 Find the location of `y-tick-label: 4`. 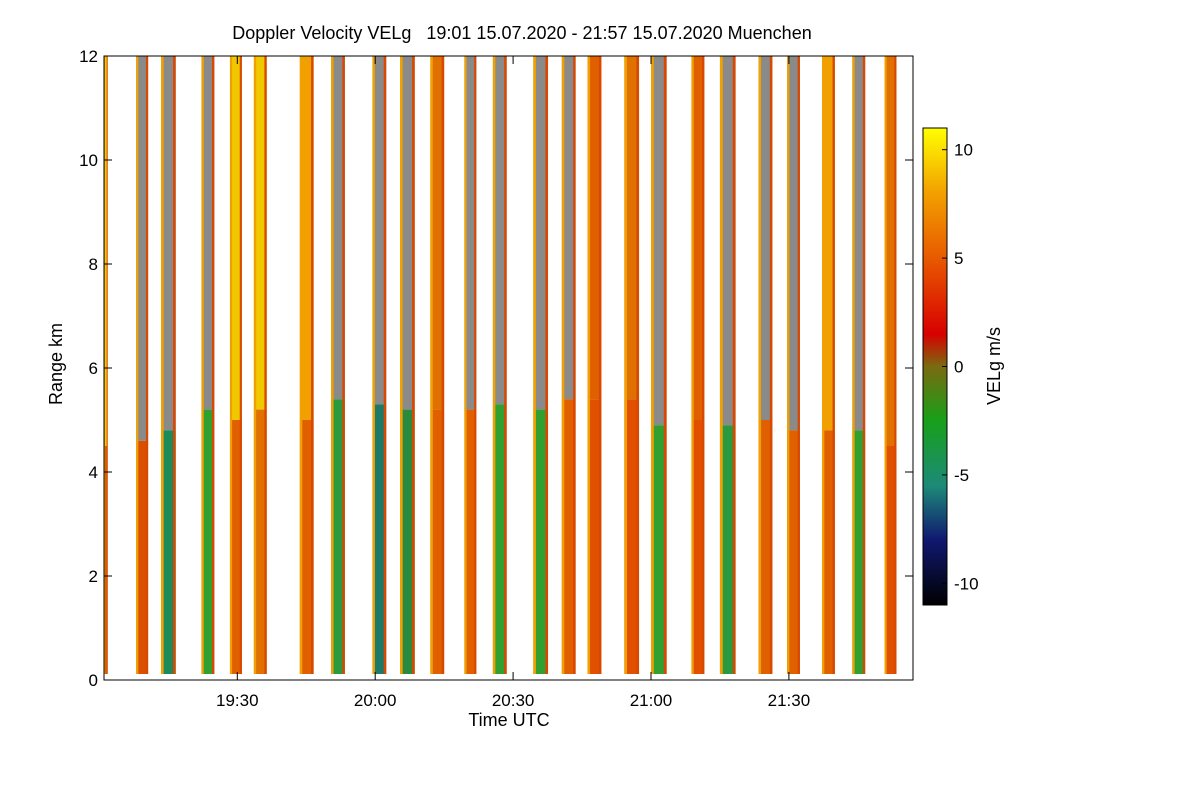

y-tick-label: 4 is located at coordinates (93, 472).